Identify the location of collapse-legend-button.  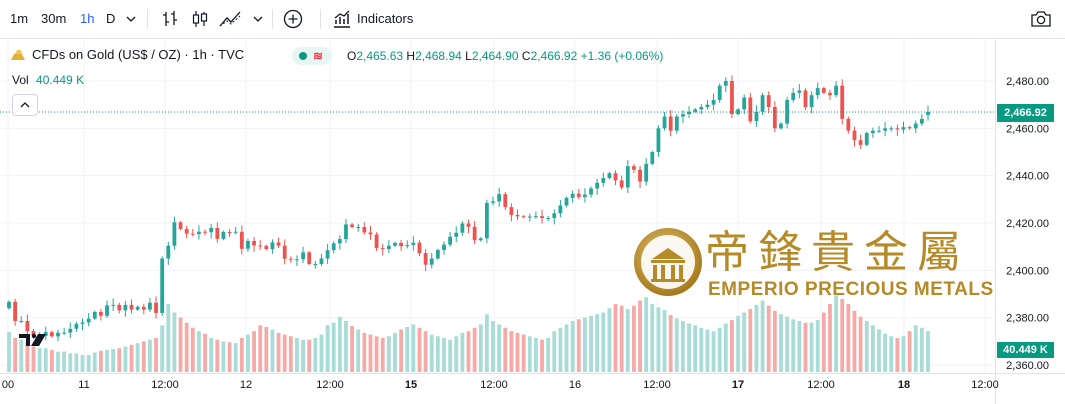
(25, 105).